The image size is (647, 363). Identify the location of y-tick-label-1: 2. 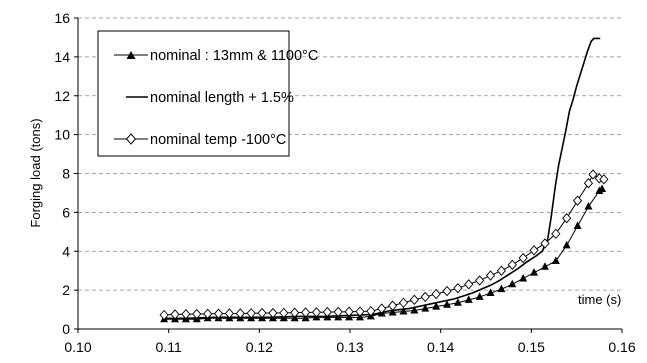
(66, 290).